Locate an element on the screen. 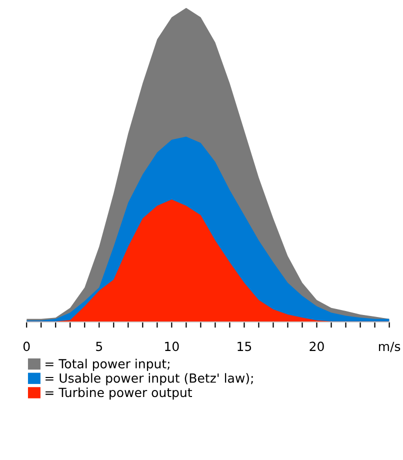  x-tick-label: 5 is located at coordinates (99, 347).